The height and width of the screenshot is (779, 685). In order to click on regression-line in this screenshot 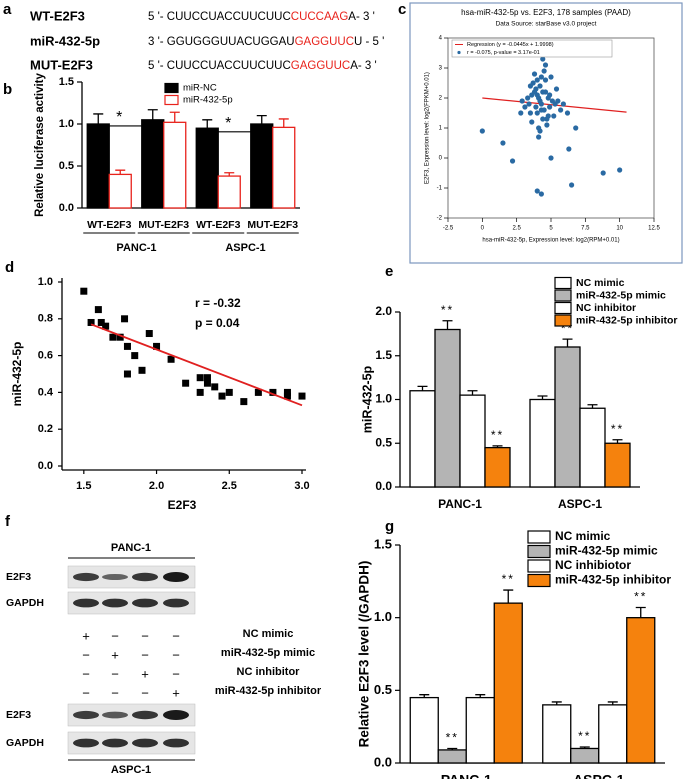, I will do `click(196, 365)`.